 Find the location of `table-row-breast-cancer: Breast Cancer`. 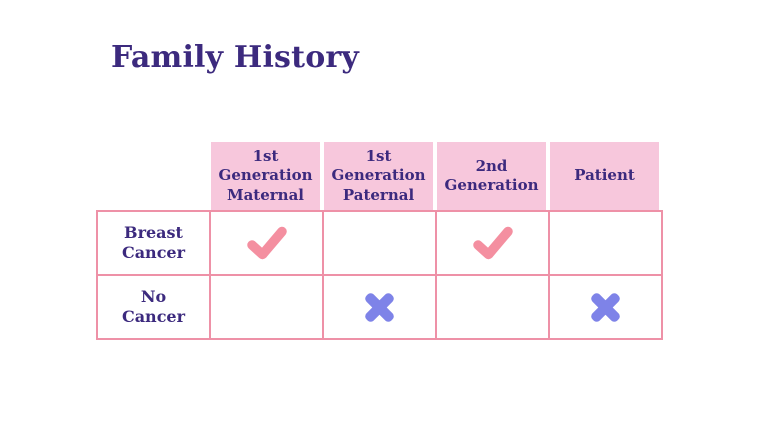

table-row-breast-cancer: Breast Cancer is located at coordinates (379, 243).